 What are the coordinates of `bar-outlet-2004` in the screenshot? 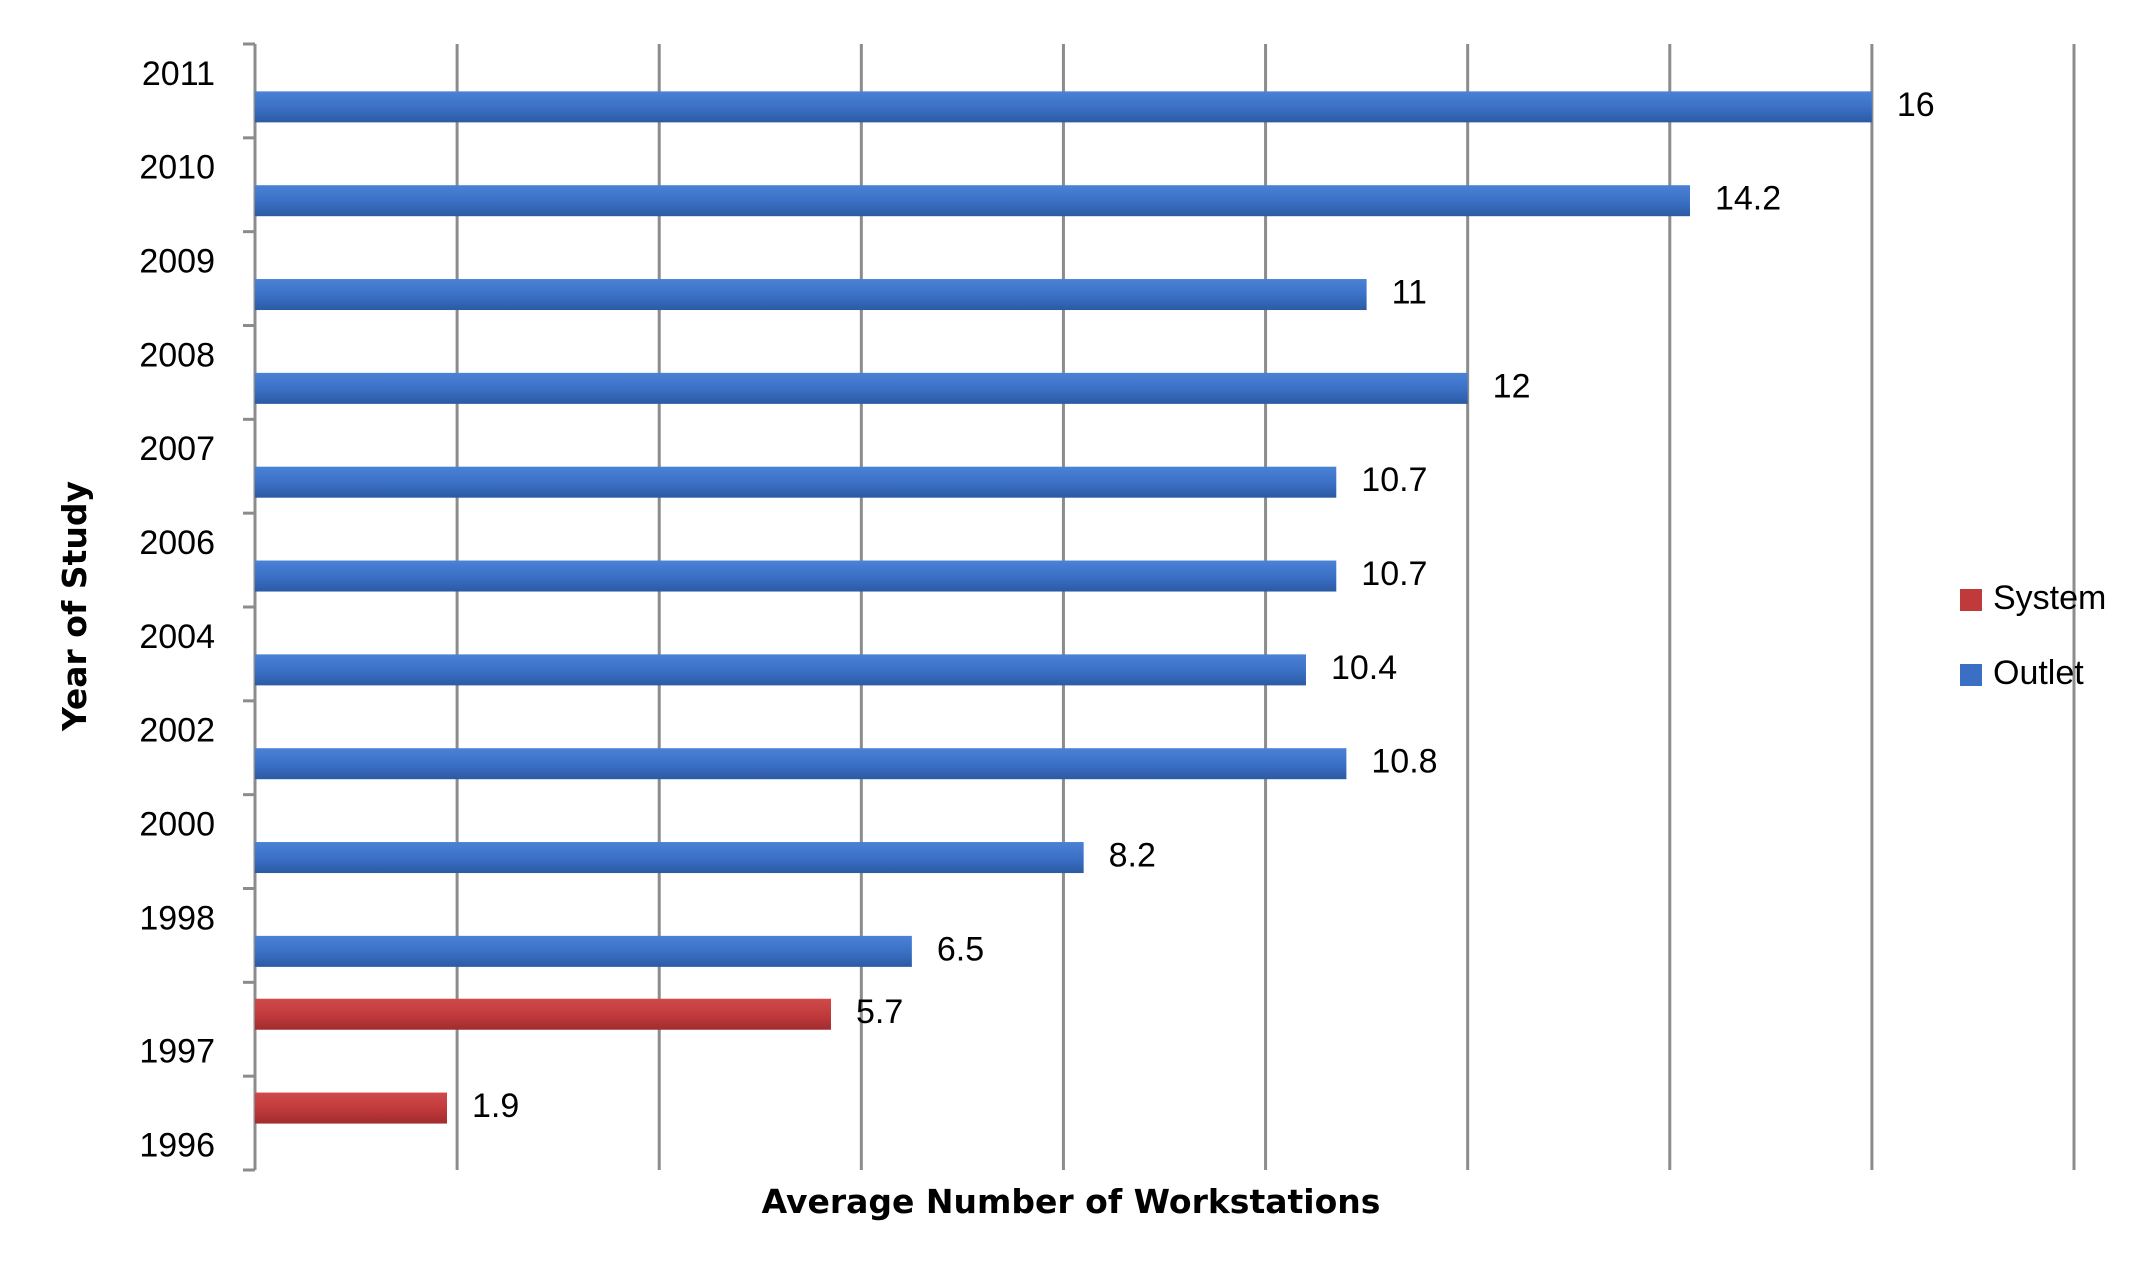 It's located at (780, 670).